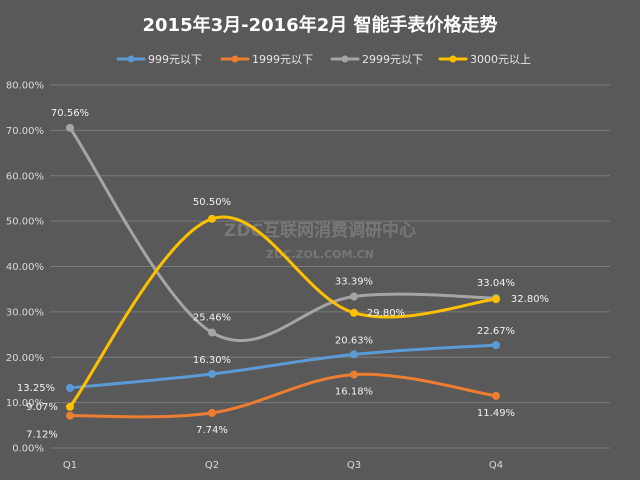  Describe the element at coordinates (25, 403) in the screenshot. I see `y-tick-label: 10.00%` at that location.